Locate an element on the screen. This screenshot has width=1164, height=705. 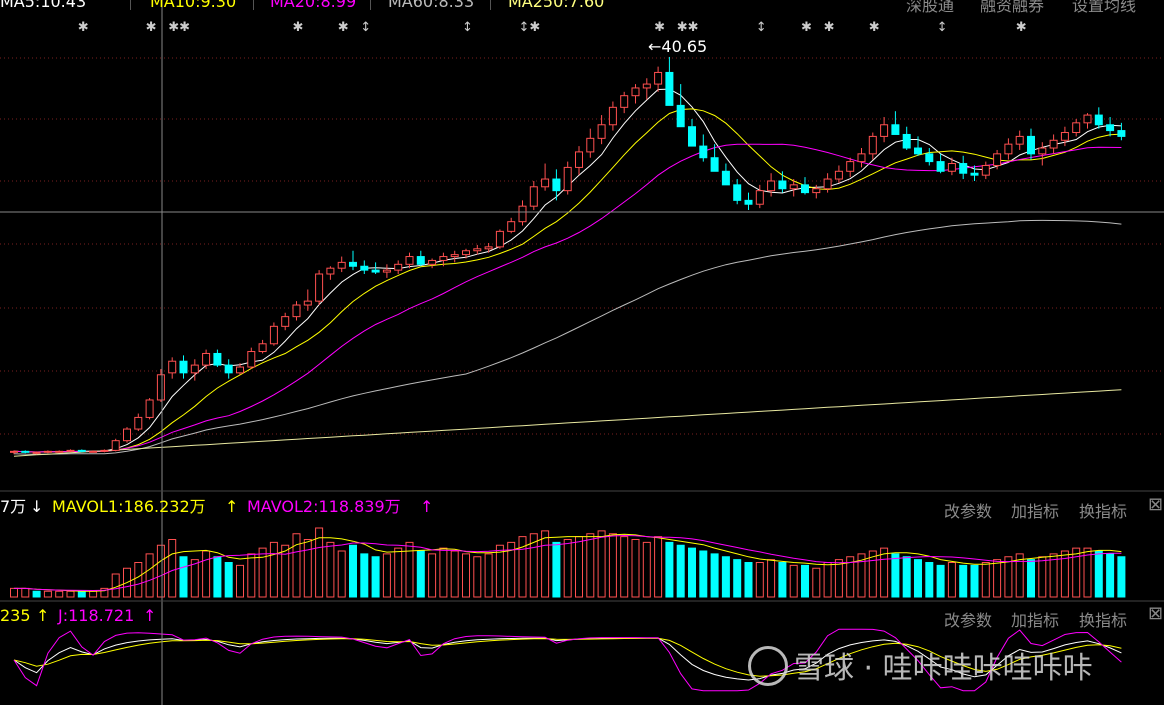
mavol1-arrow: ↑ is located at coordinates (232, 506).